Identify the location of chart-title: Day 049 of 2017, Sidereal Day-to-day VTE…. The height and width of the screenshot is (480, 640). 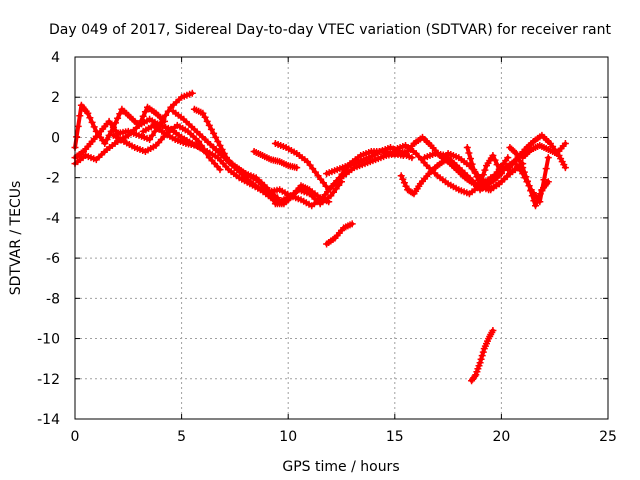
(330, 30).